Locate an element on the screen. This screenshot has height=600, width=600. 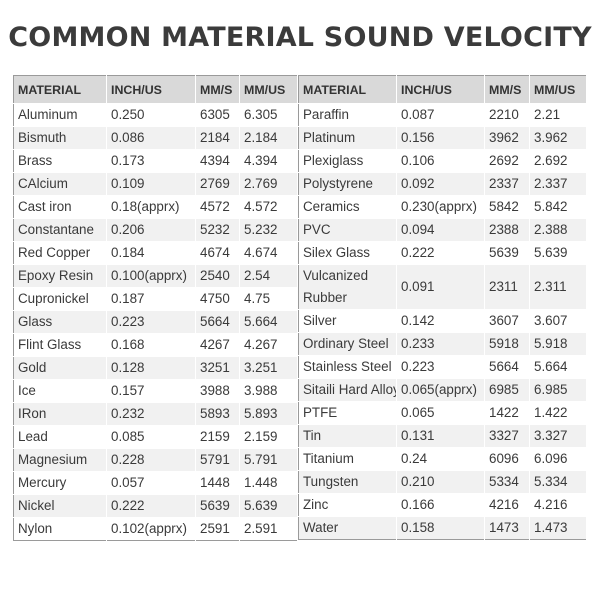
cell-inch-us: 0.091 is located at coordinates (440, 287).